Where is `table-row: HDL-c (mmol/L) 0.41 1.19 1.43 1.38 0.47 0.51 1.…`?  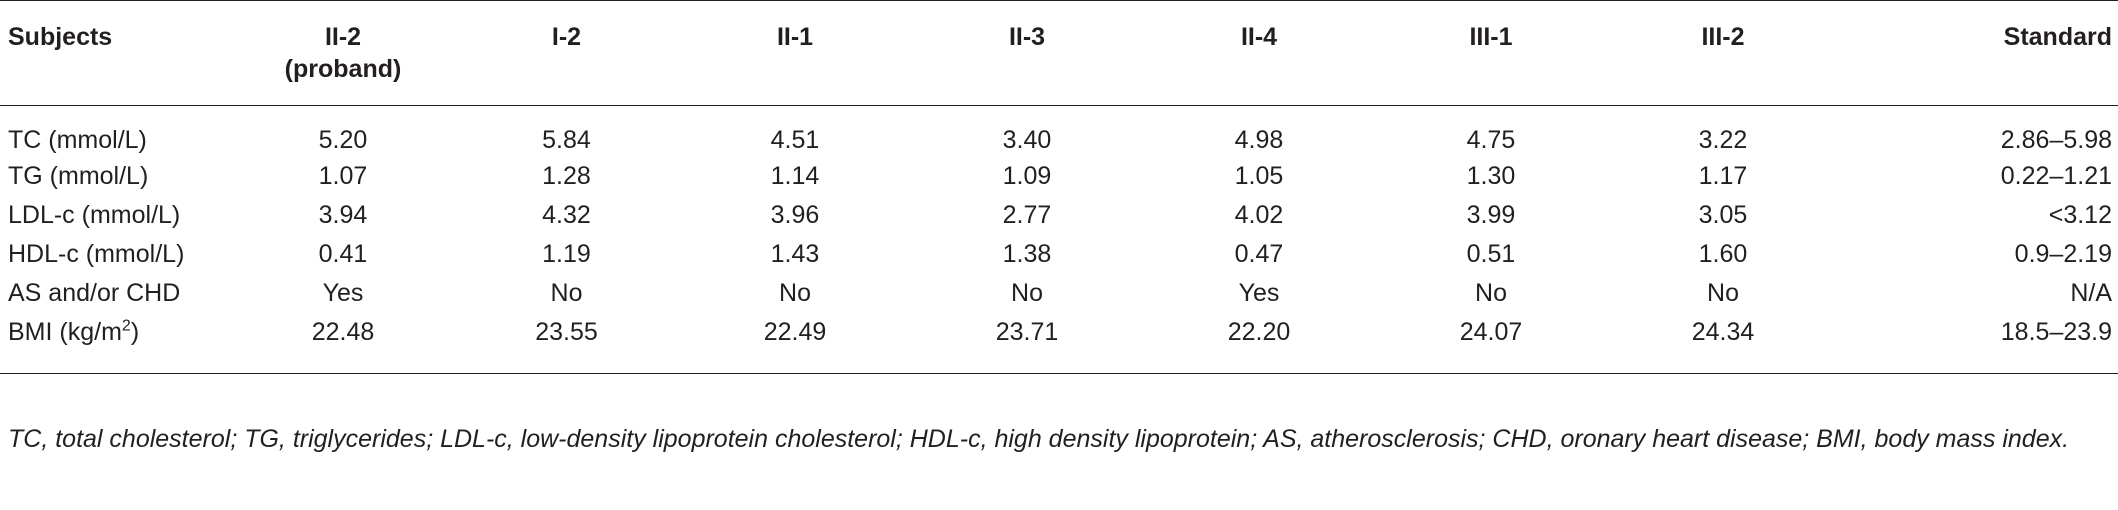
table-row: HDL-c (mmol/L) 0.41 1.19 1.43 1.38 0.47 0.51 1.… is located at coordinates (1059, 257).